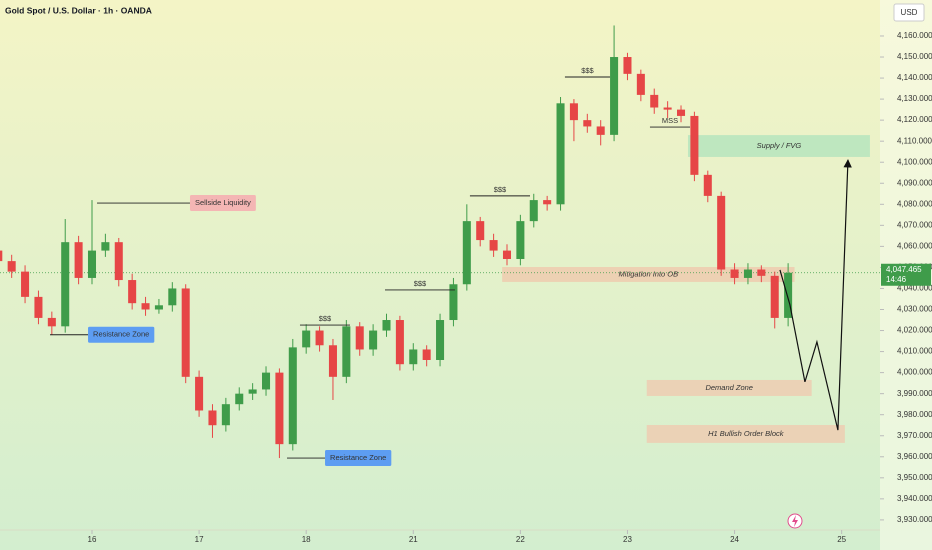  Describe the element at coordinates (734, 539) in the screenshot. I see `x-tick-label: 24` at that location.